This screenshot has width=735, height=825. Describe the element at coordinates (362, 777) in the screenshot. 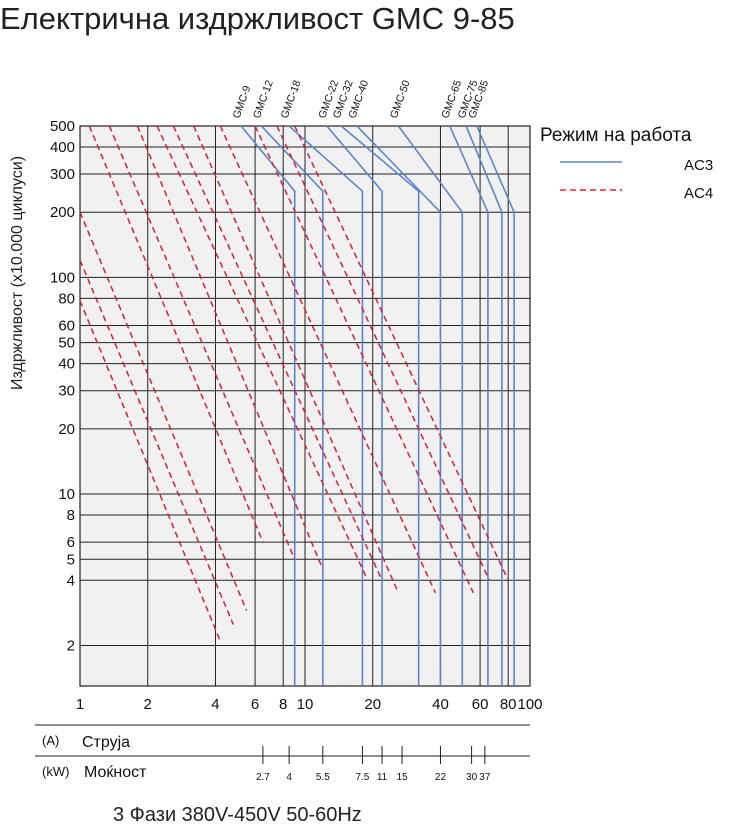

I see `kw-tick-label: 7.5` at that location.